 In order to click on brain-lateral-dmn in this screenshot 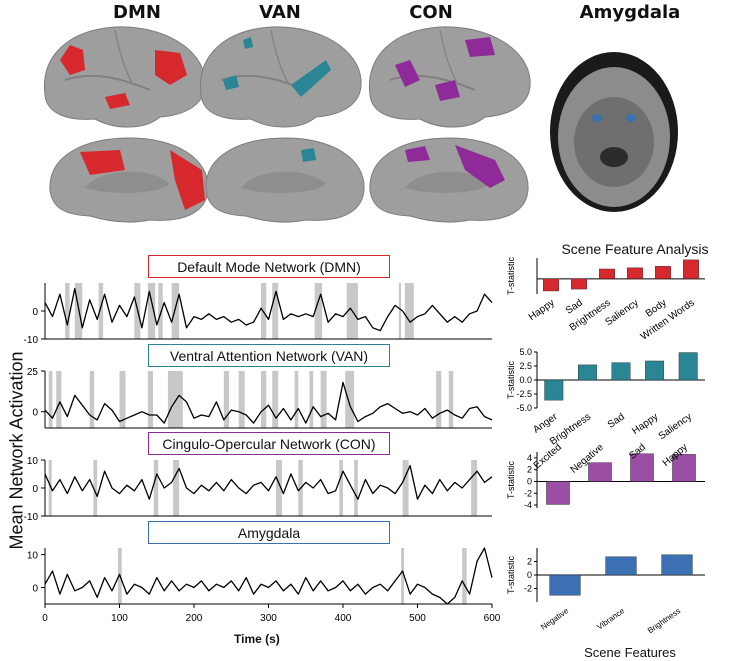, I will do `click(124, 77)`.